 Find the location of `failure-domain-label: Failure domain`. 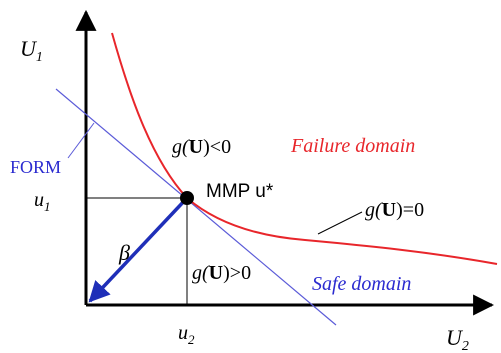

failure-domain-label: Failure domain is located at coordinates (352, 146).